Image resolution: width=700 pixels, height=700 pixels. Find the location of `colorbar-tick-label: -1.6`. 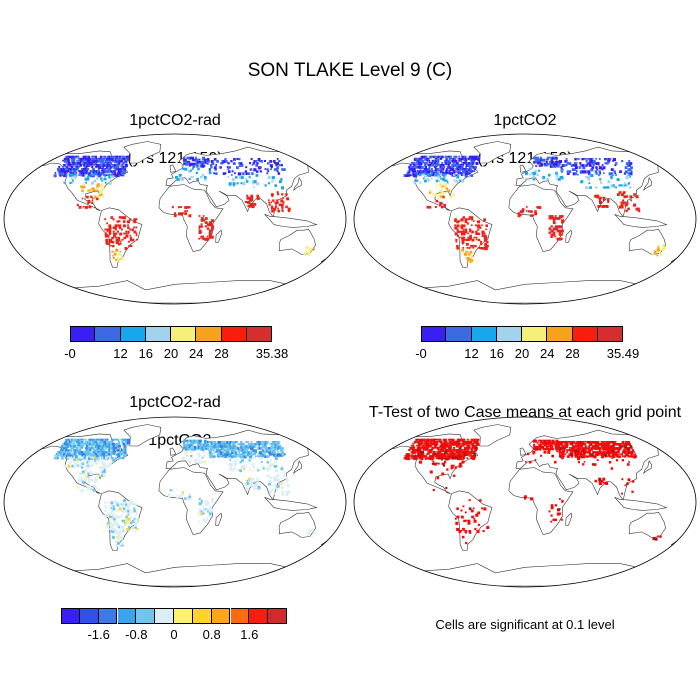

colorbar-tick-label: -1.6 is located at coordinates (98, 634).